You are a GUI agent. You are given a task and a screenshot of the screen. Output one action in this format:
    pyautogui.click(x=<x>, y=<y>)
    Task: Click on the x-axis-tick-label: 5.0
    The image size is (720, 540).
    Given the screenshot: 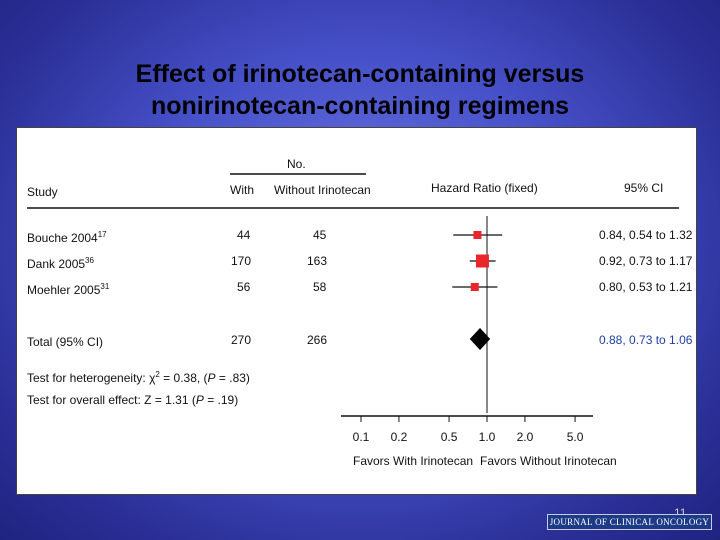 What is the action you would take?
    pyautogui.click(x=575, y=437)
    